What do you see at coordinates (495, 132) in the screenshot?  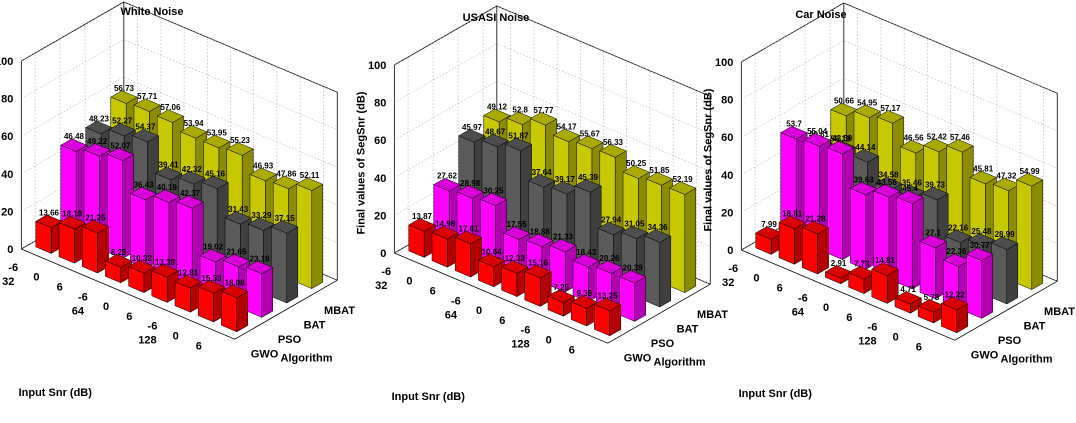 I see `bar-value-label: 48.67` at bounding box center [495, 132].